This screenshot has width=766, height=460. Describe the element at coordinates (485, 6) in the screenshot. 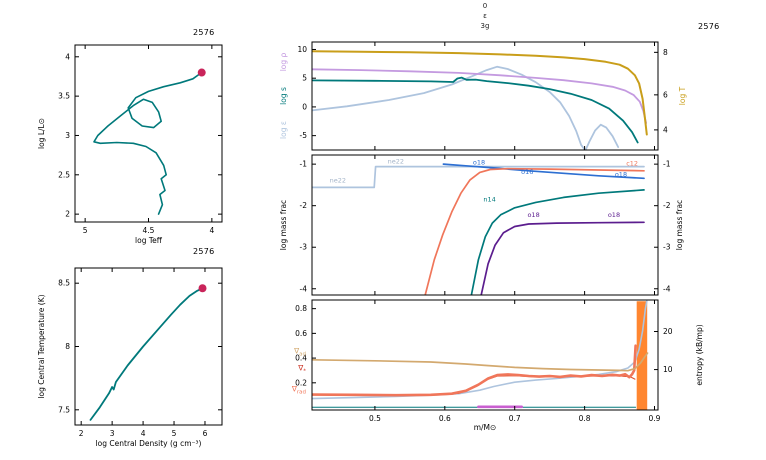

I see `grid-title-line1: 0` at that location.